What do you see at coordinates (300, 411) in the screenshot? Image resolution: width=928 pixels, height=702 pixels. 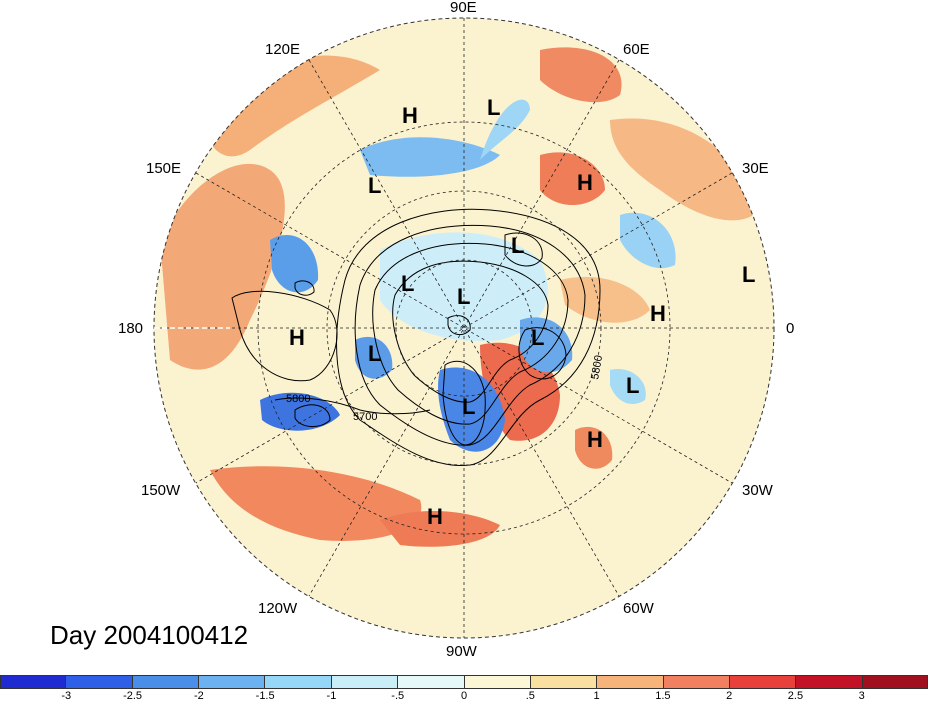 I see `cool-anomaly-gulf` at bounding box center [300, 411].